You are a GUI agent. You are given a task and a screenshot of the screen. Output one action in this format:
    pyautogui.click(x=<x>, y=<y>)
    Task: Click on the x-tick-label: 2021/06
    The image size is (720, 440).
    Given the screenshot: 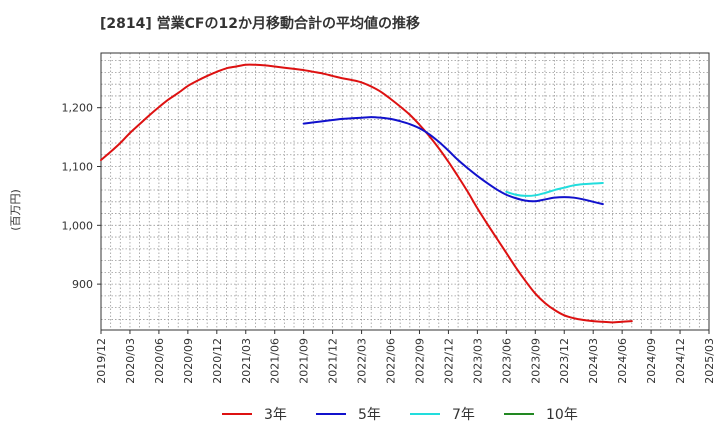 What is the action you would take?
    pyautogui.click(x=275, y=361)
    